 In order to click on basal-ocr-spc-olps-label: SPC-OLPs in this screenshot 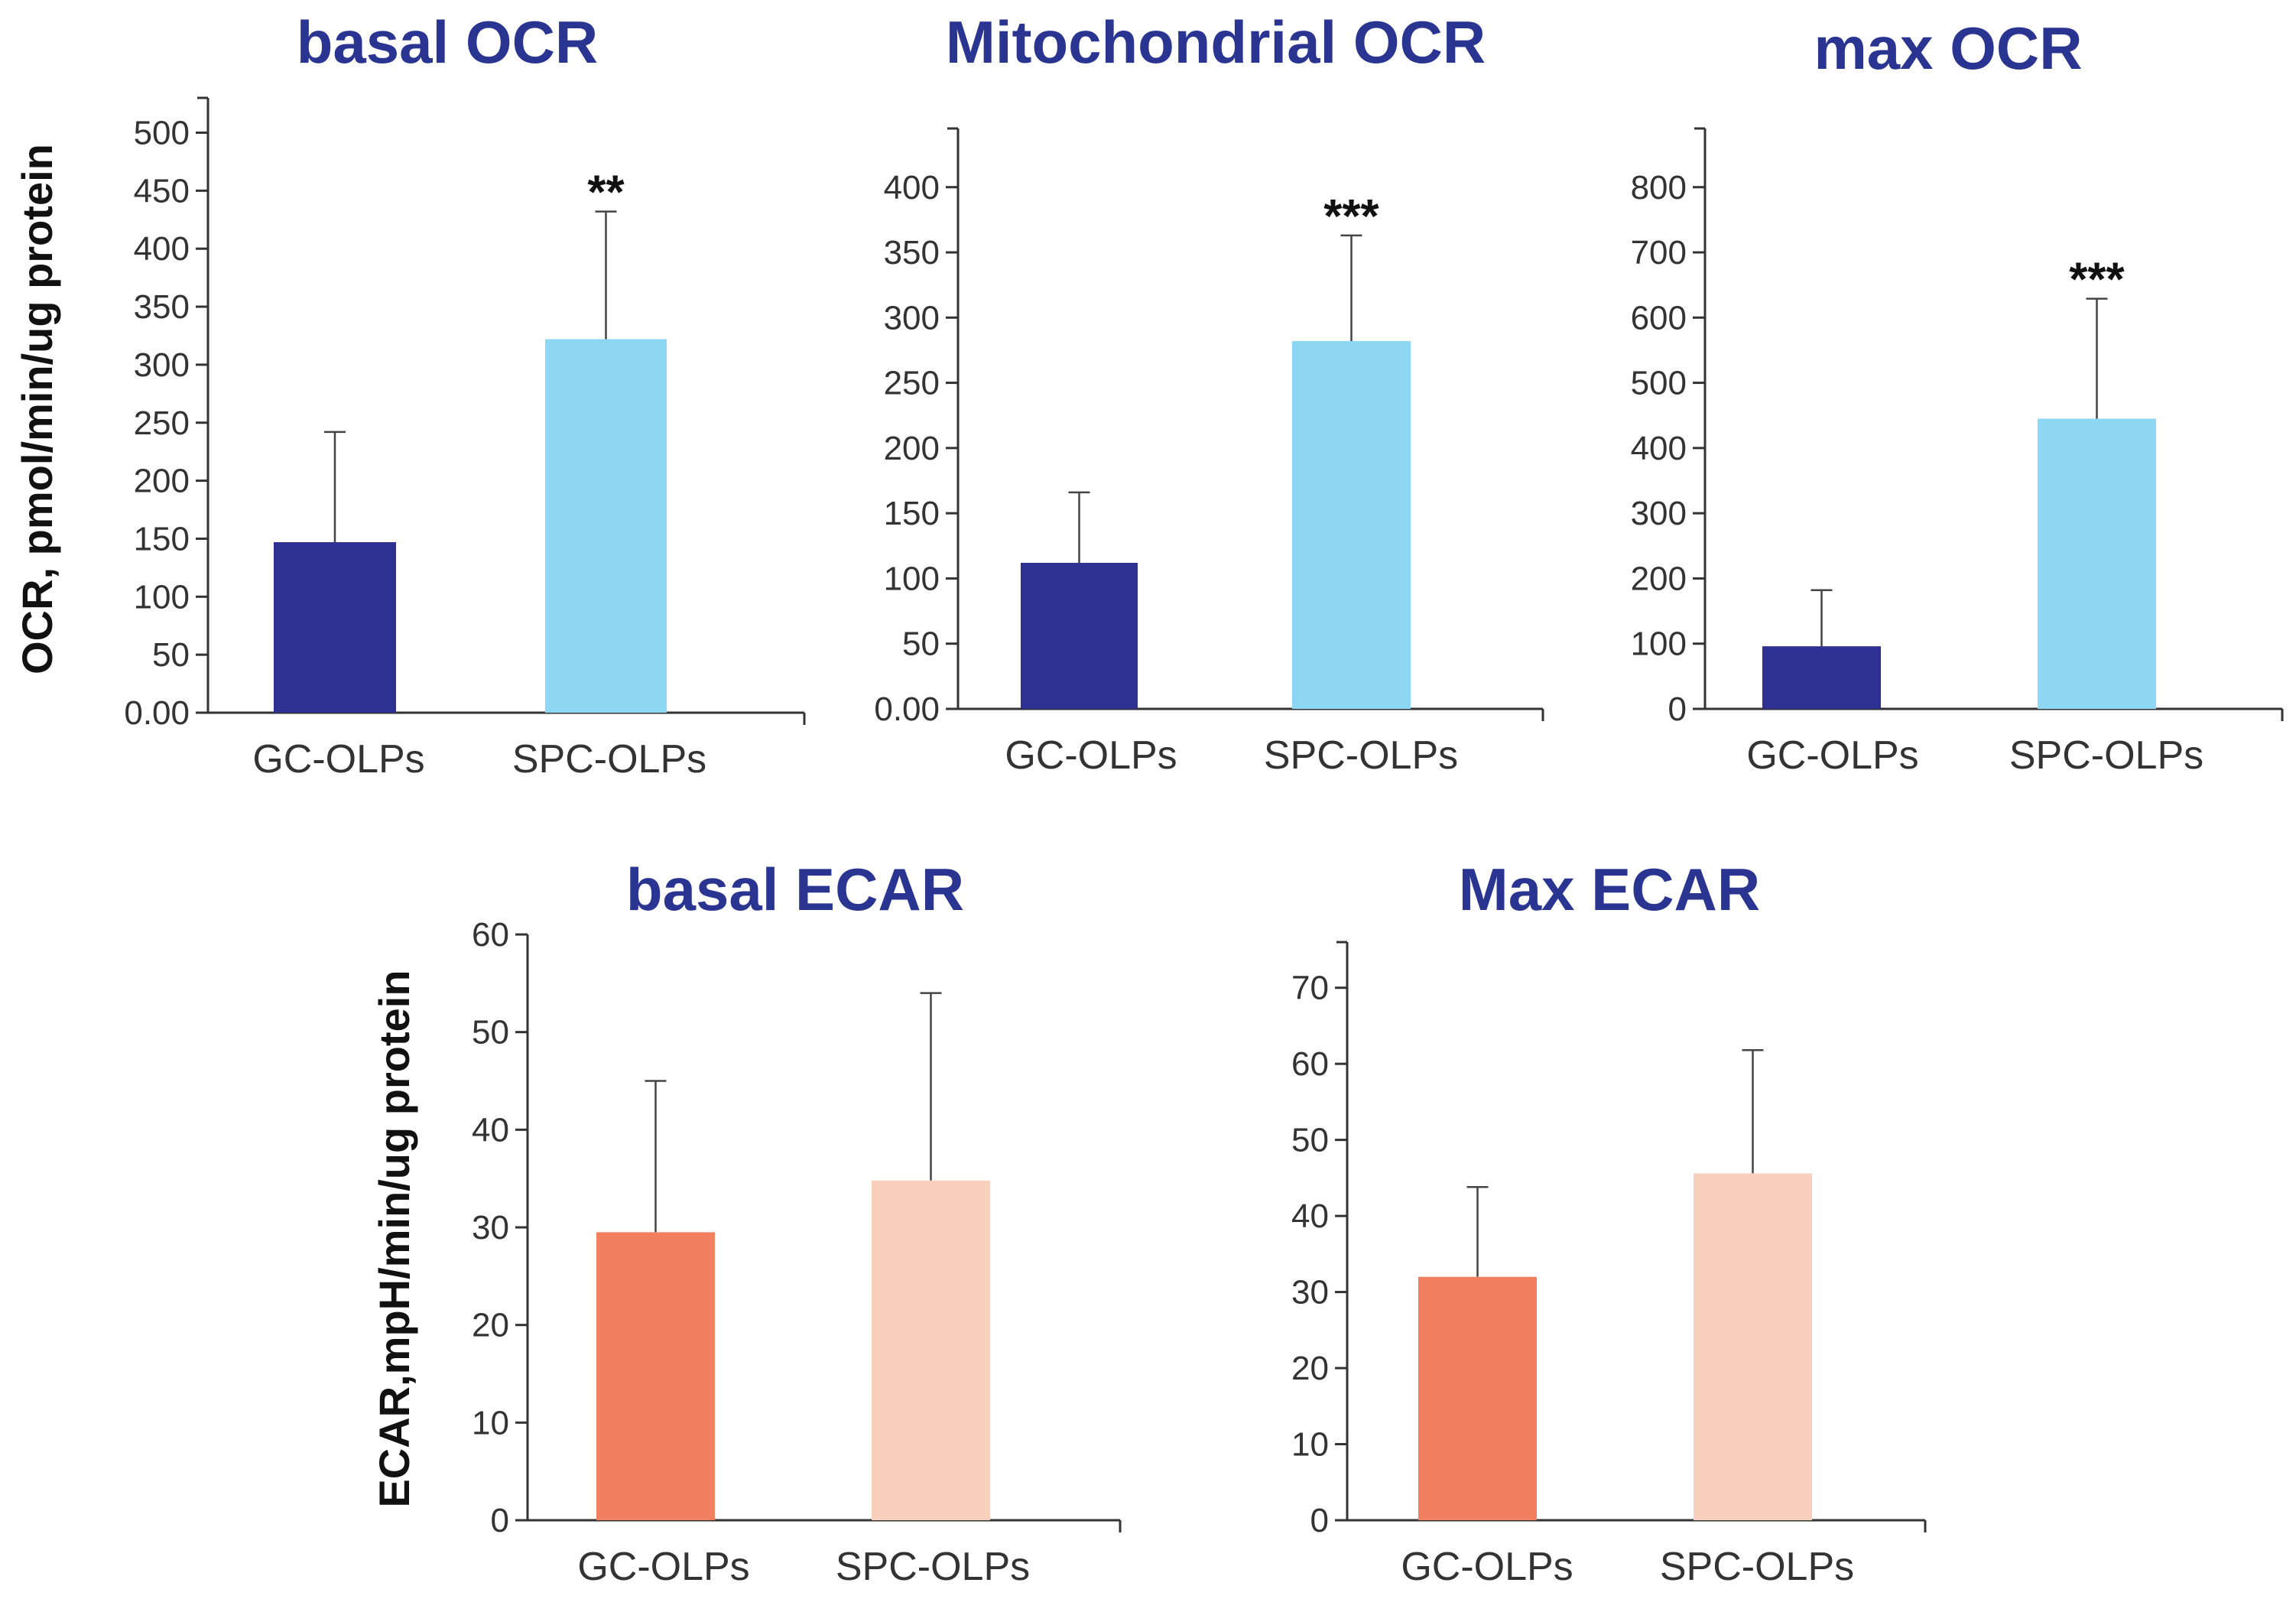, I will do `click(609, 759)`.